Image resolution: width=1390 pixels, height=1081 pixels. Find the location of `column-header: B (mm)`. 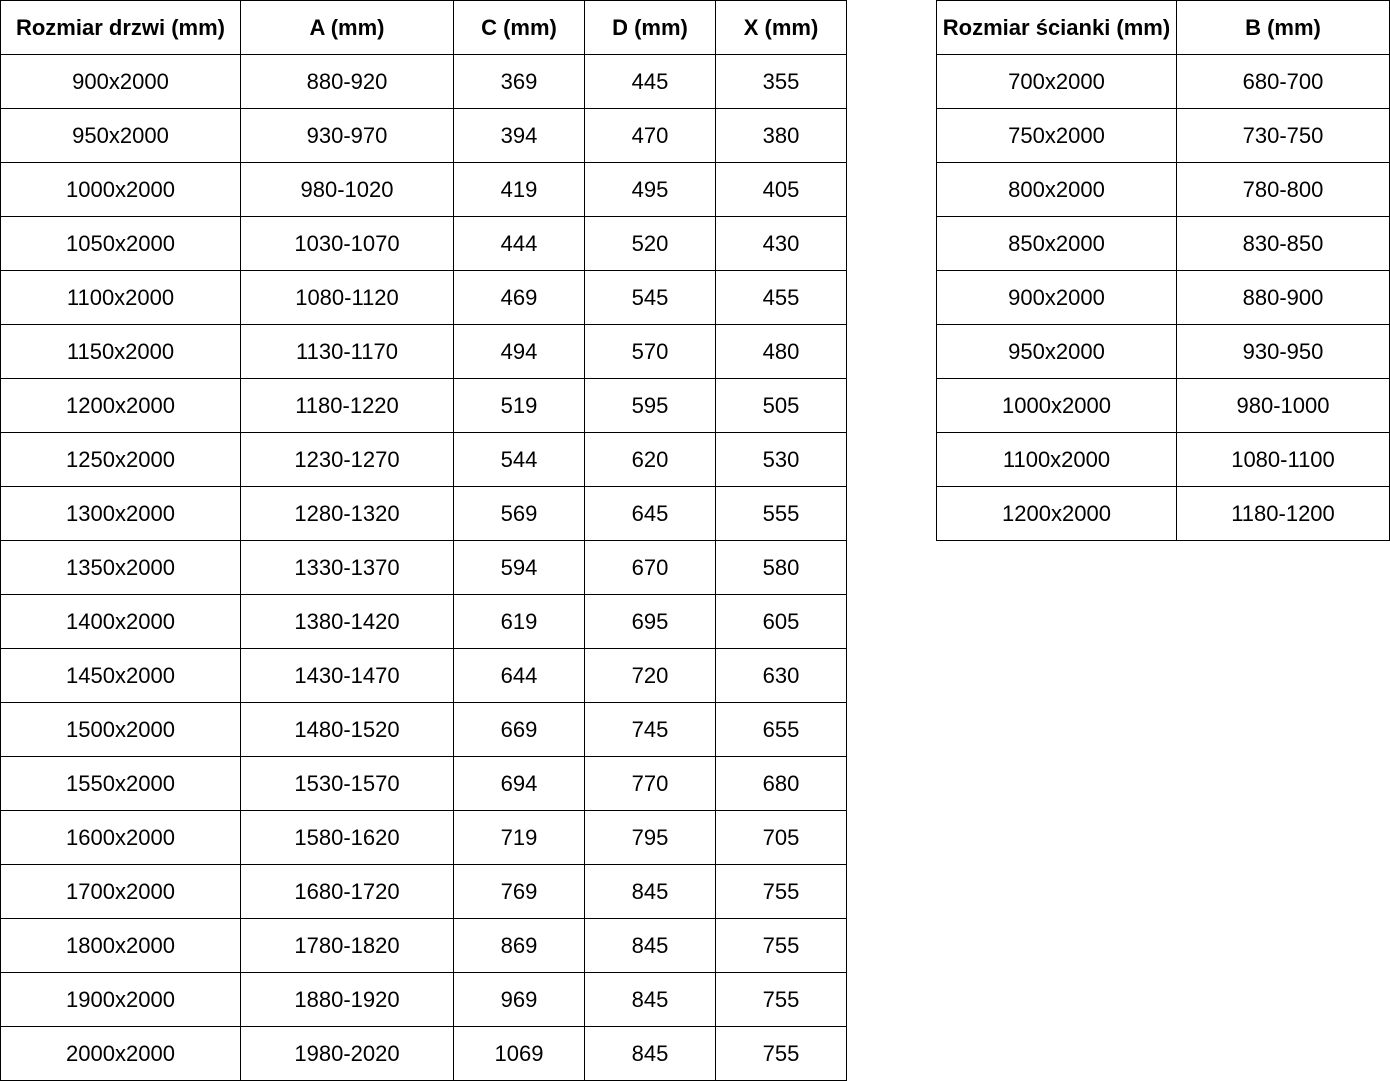

column-header: B (mm) is located at coordinates (1283, 27).